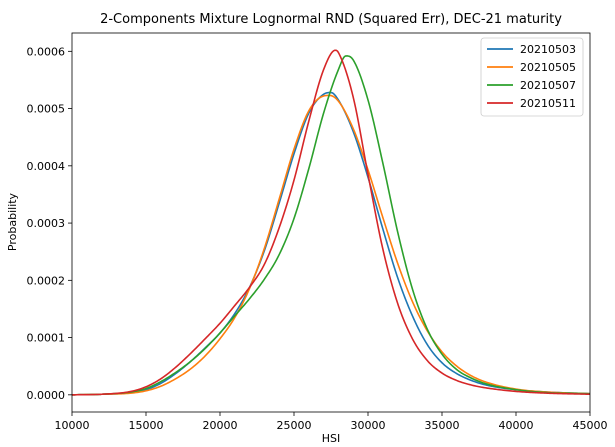  I want to click on x-tick-label: 35000, so click(442, 425).